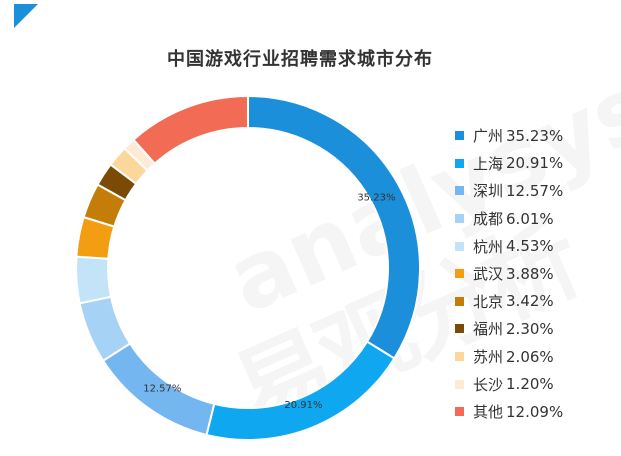  Describe the element at coordinates (488, 246) in the screenshot. I see `legend-label: 杭州` at that location.